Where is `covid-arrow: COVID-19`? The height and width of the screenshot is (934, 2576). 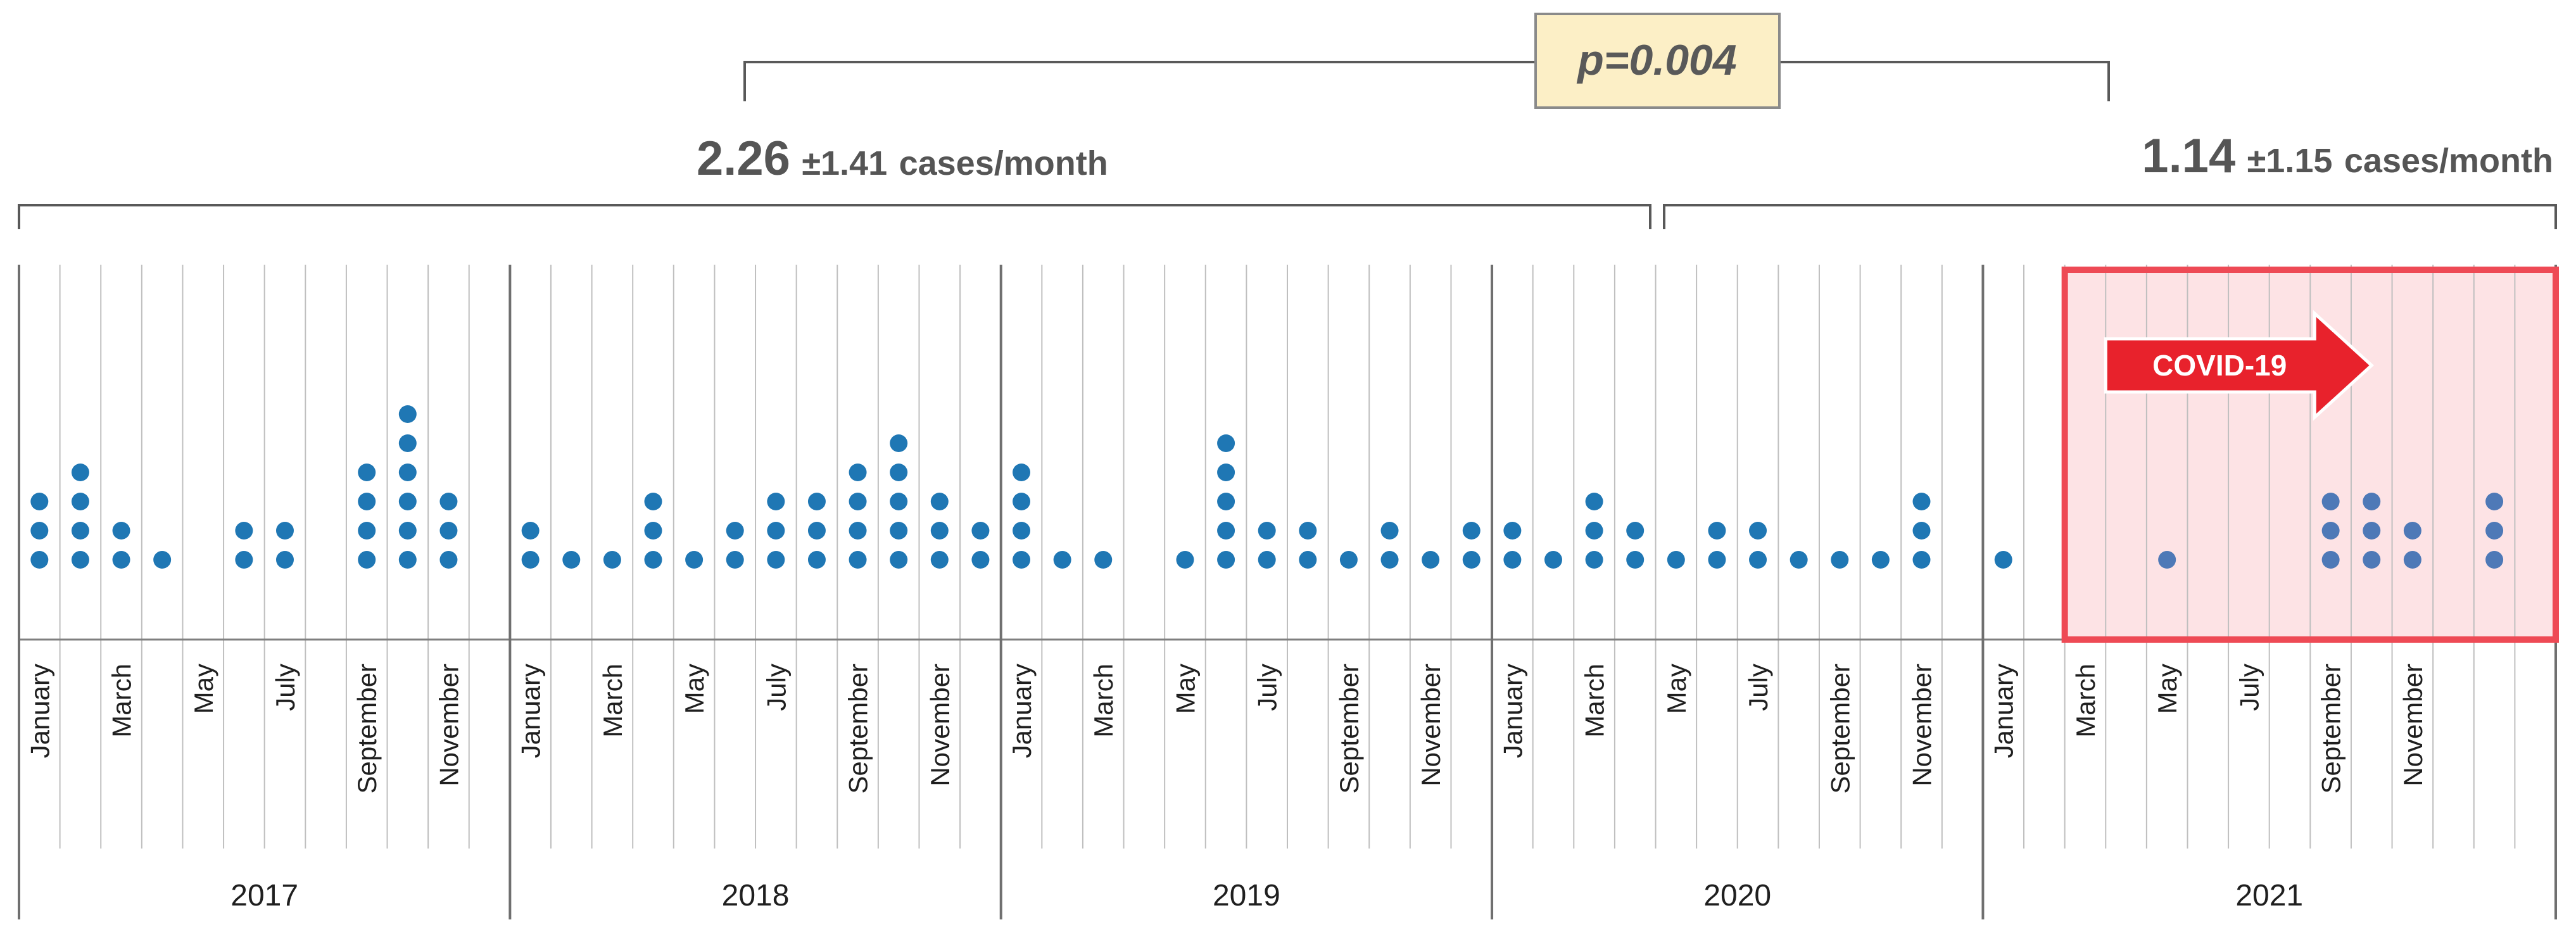 covid-arrow: COVID-19 is located at coordinates (2239, 365).